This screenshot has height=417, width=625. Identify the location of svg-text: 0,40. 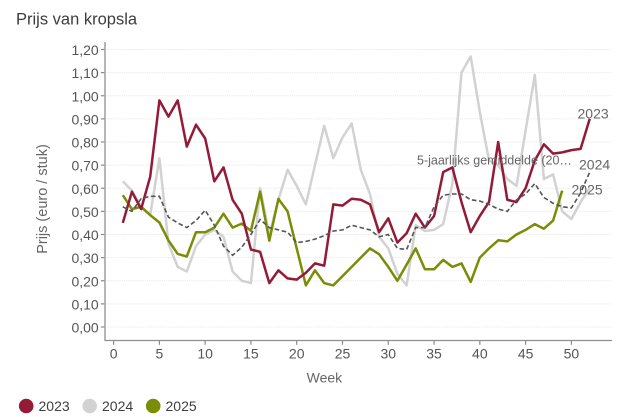
(84, 235).